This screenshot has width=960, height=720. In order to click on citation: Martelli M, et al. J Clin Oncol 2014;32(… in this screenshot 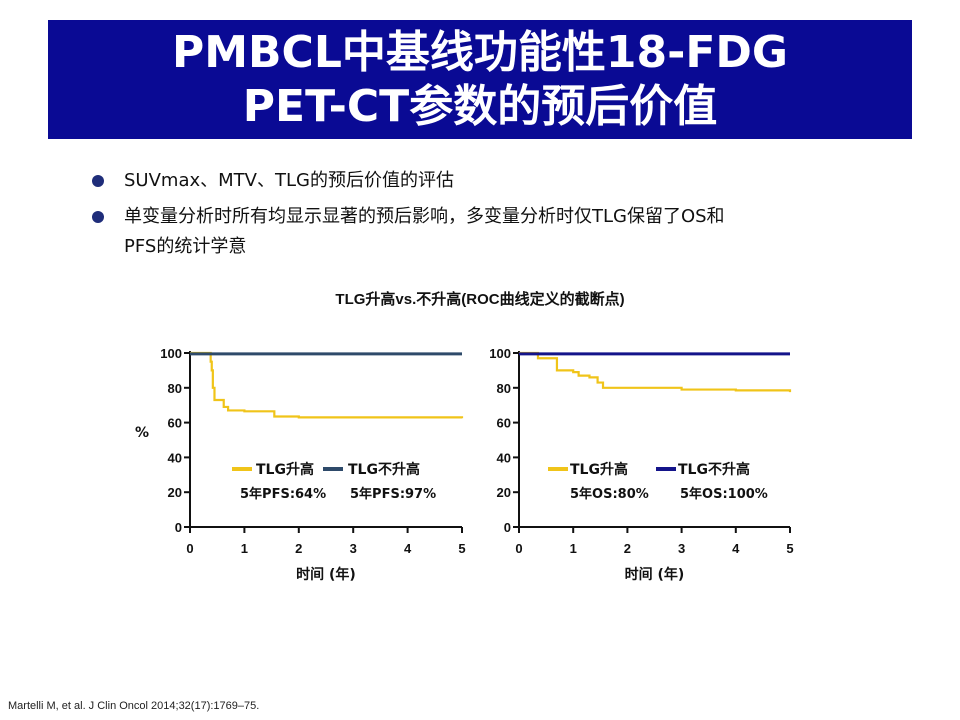, I will do `click(134, 706)`.